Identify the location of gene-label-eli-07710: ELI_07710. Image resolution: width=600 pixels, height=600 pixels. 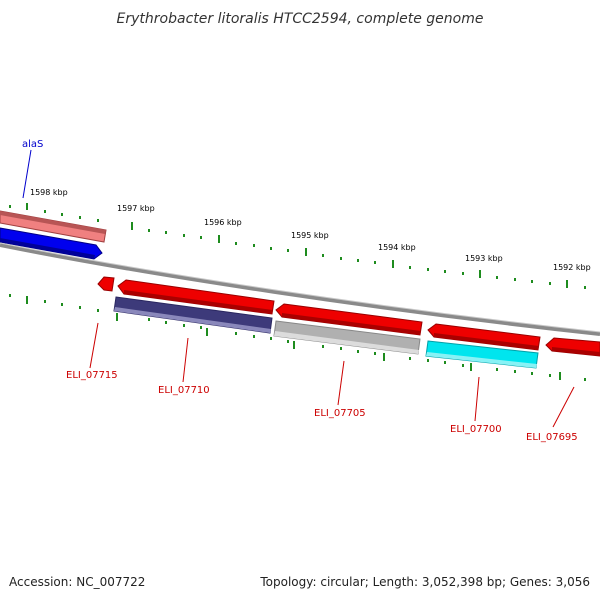
(184, 390).